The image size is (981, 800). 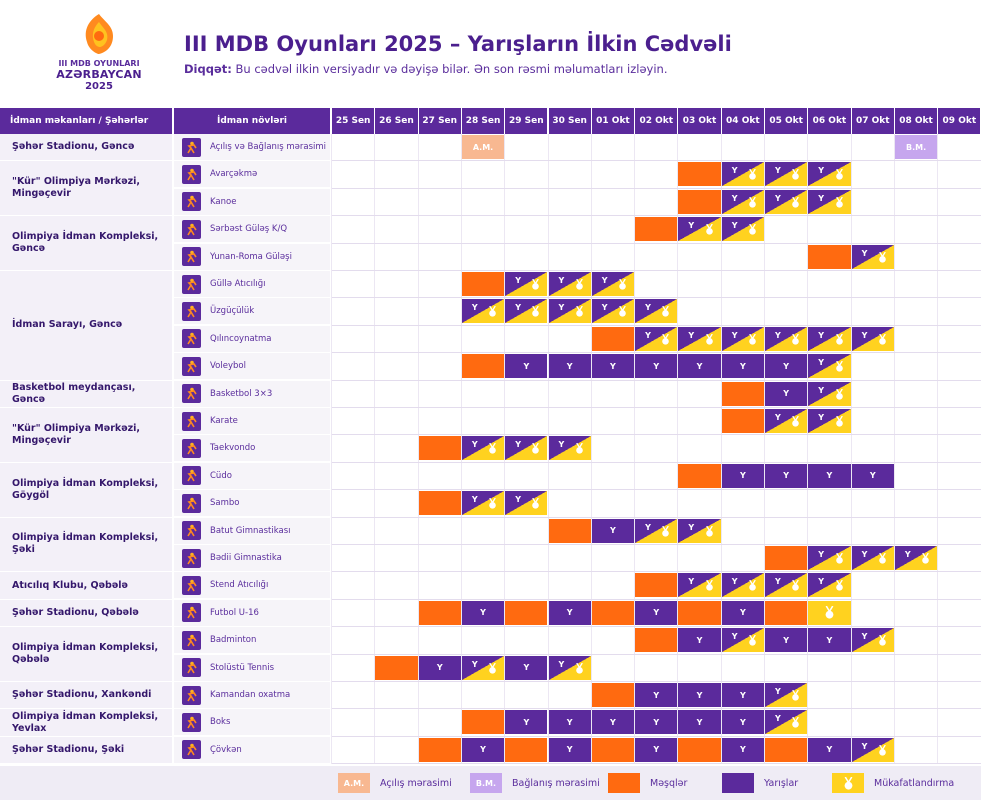 What do you see at coordinates (99, 74) in the screenshot?
I see `logo-line-2: AZƏRBAYCAN` at bounding box center [99, 74].